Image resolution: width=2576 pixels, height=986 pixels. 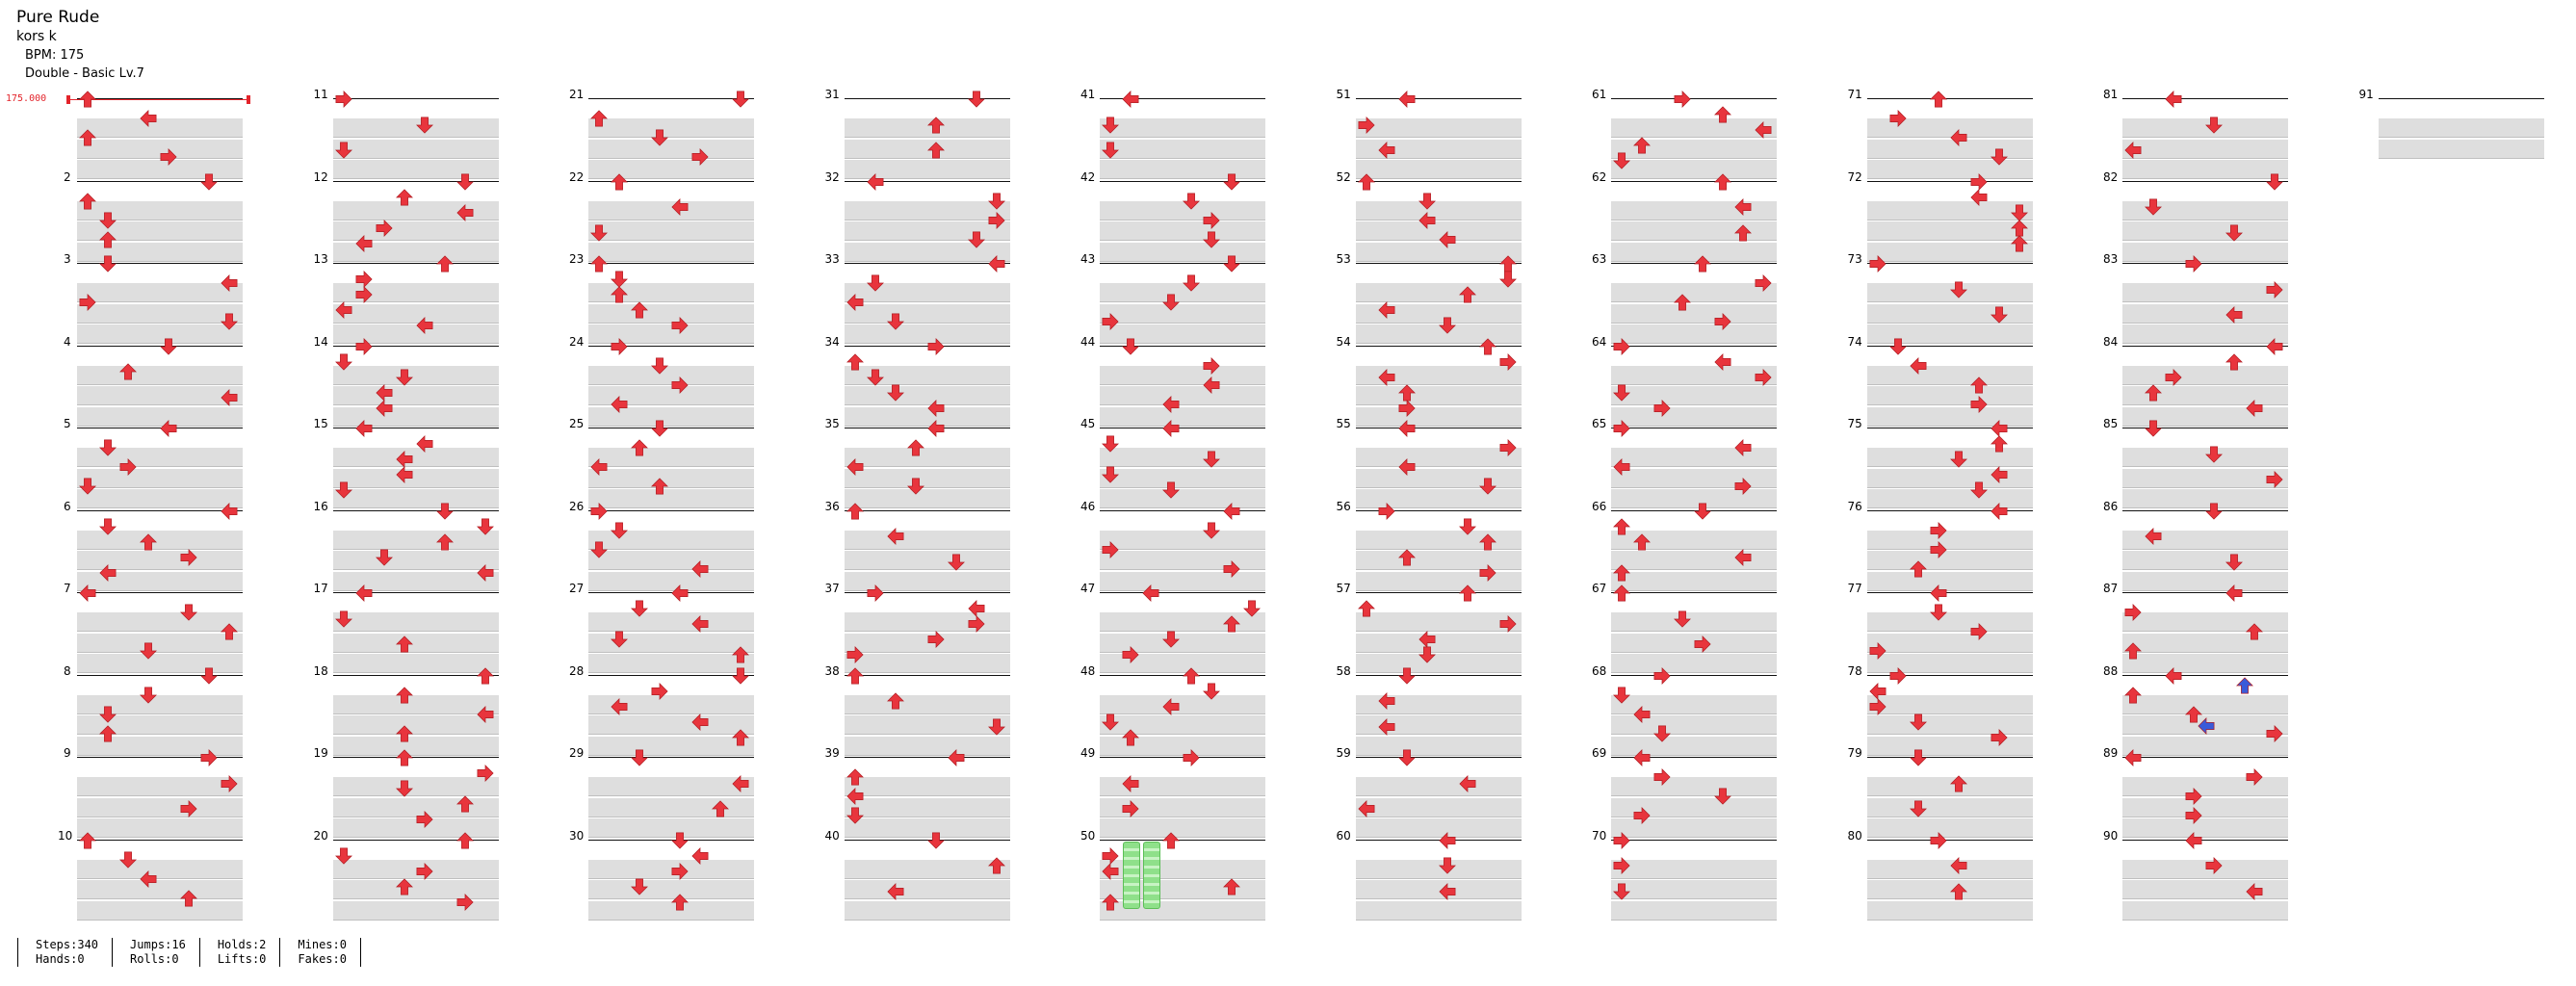 What do you see at coordinates (320, 423) in the screenshot?
I see `measure-number: 15` at bounding box center [320, 423].